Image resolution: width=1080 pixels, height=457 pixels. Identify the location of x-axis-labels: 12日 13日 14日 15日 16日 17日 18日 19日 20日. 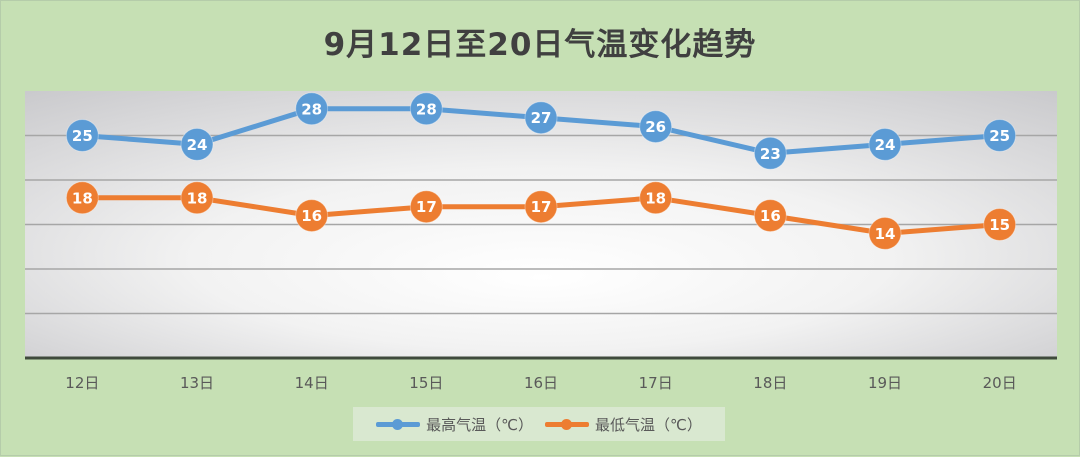
(540, 383).